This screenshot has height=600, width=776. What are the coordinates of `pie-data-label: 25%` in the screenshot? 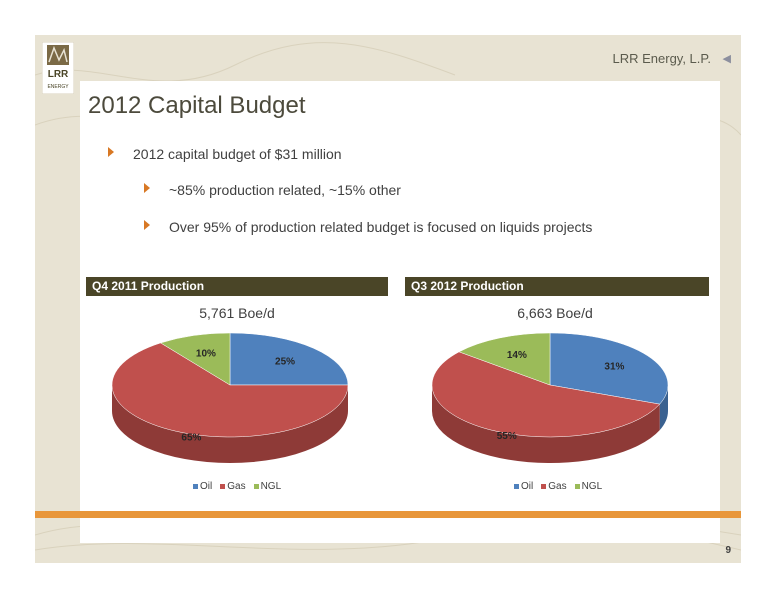 It's located at (285, 362).